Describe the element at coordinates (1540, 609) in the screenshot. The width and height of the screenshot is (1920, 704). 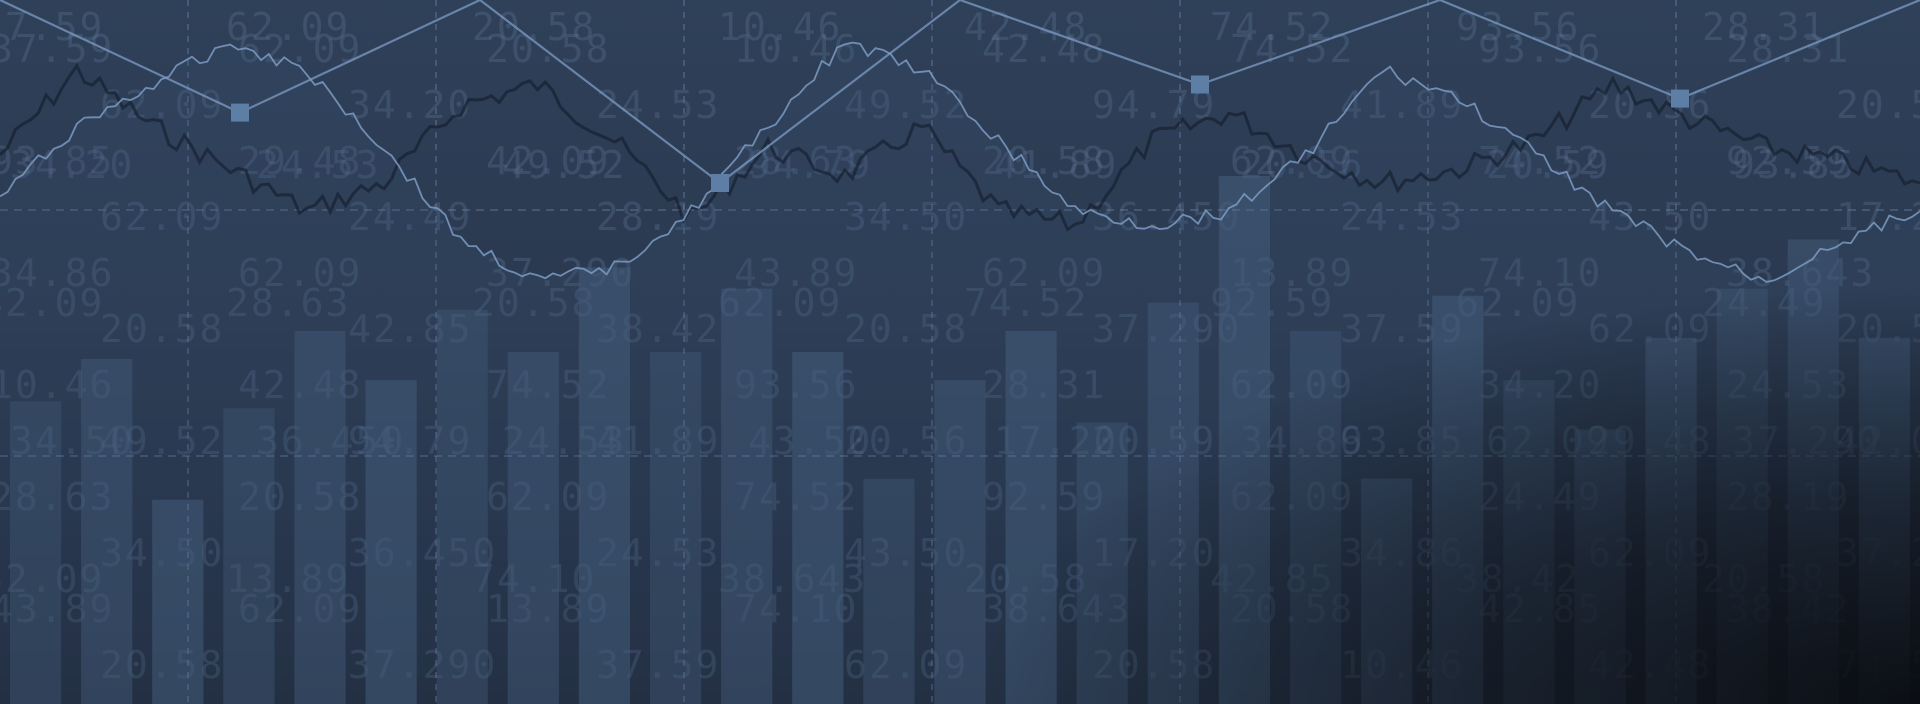
I see `background-digit: 42.85` at that location.